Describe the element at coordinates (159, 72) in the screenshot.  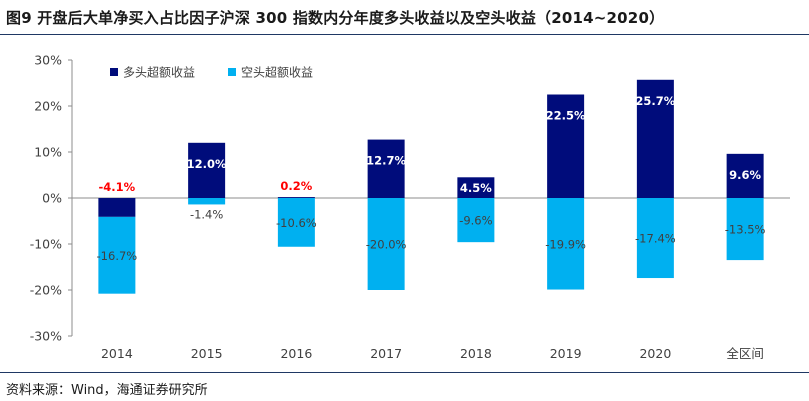
I see `legend-label-long: 多头超额收益` at that location.